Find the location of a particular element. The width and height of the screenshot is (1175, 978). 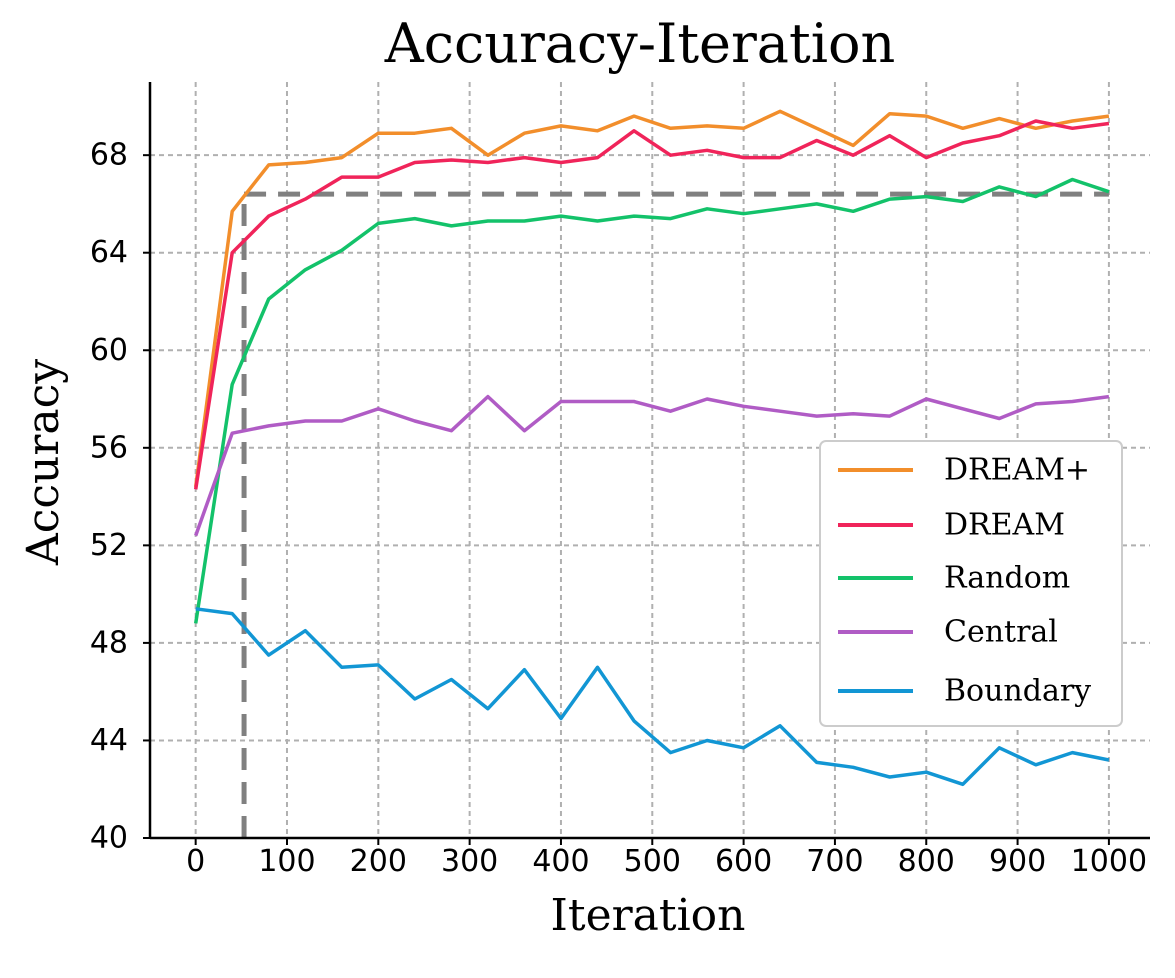

series-line-central is located at coordinates (652, 465).